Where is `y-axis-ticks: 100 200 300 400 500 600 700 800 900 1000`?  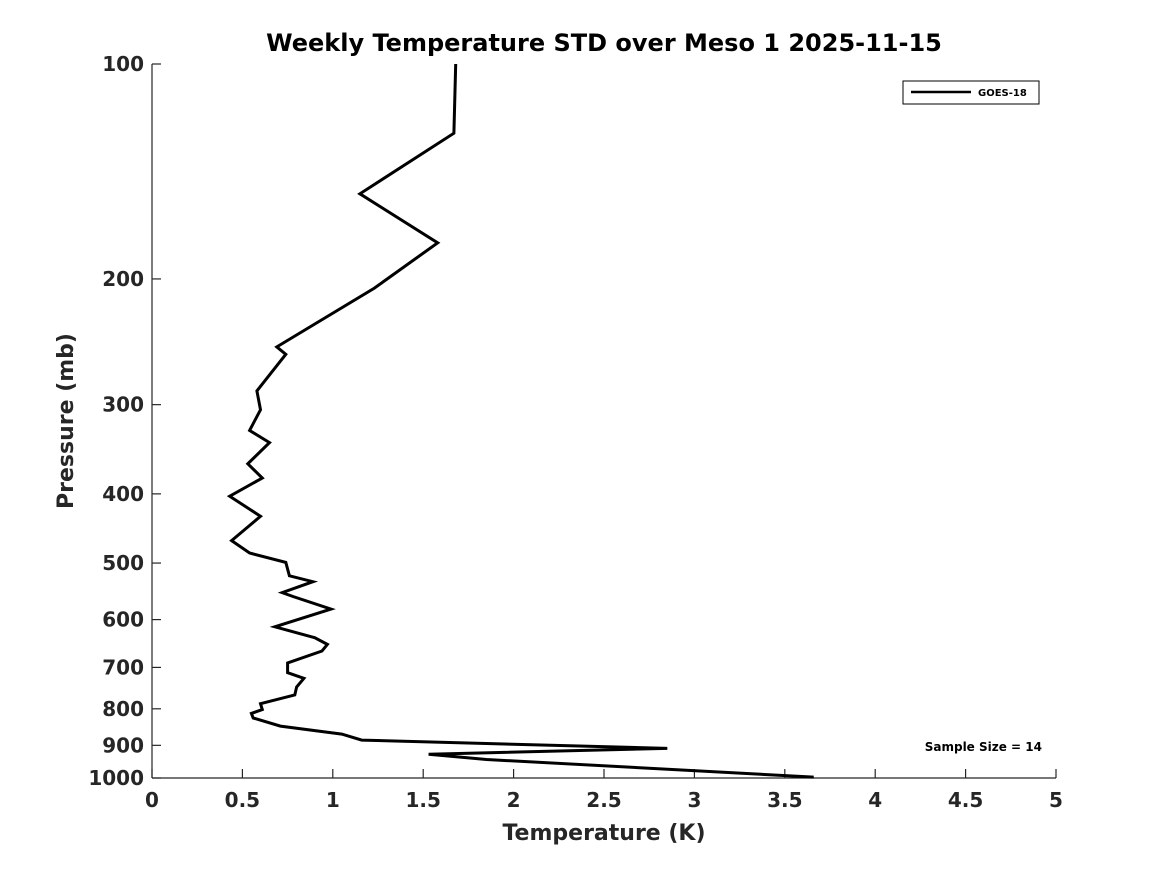
y-axis-ticks: 100 200 300 400 500 600 700 800 900 1000 is located at coordinates (124, 421).